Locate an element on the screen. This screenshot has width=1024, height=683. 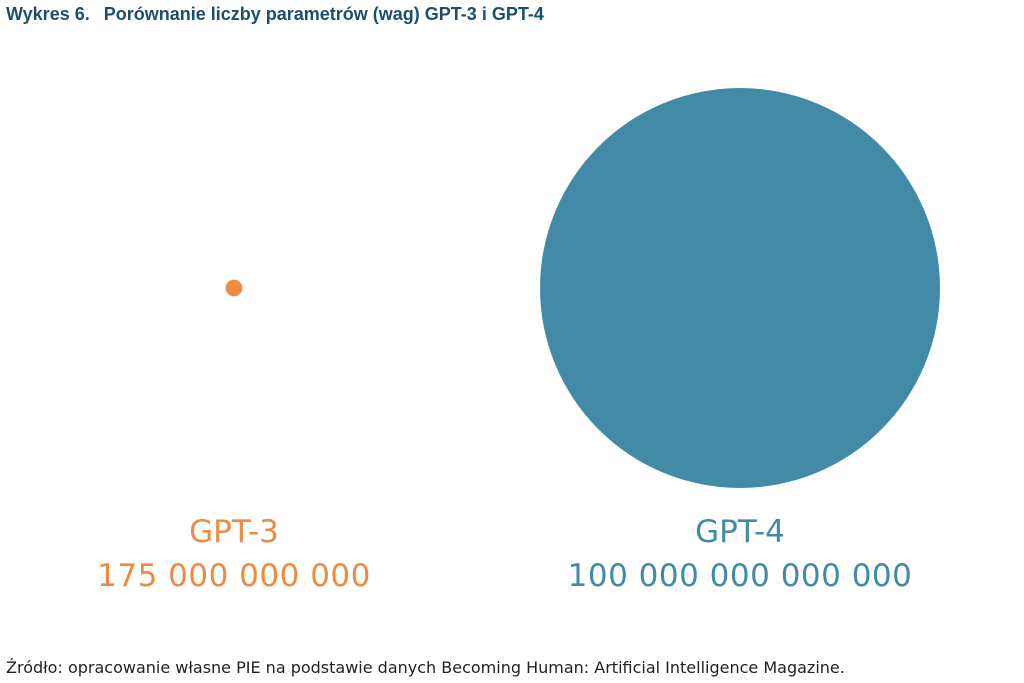
label-gpt4-value: 100 000 000 000 000 is located at coordinates (740, 576).